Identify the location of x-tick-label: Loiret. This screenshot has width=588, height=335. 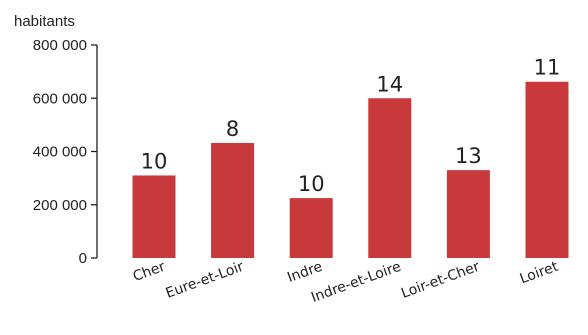
(539, 273).